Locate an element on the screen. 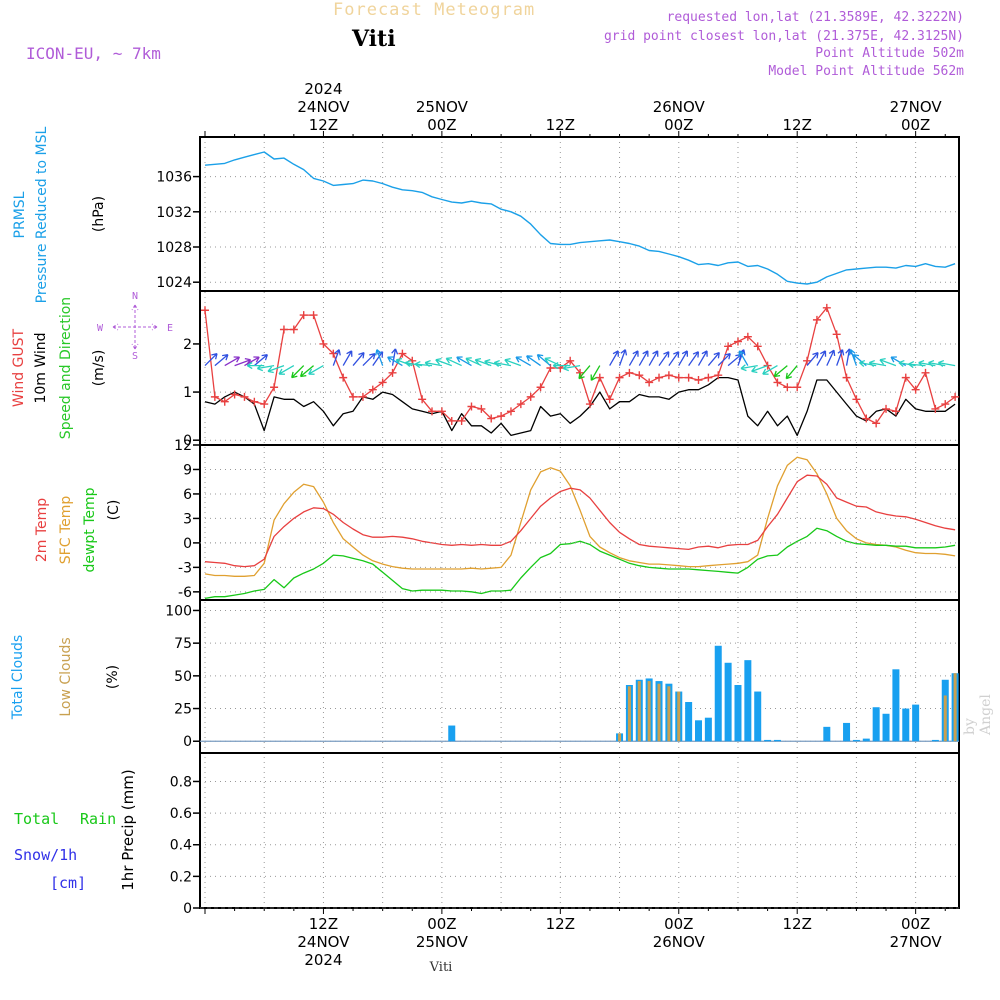 This screenshot has width=1000, height=1000. top-time-label: 25NOV is located at coordinates (442, 107).